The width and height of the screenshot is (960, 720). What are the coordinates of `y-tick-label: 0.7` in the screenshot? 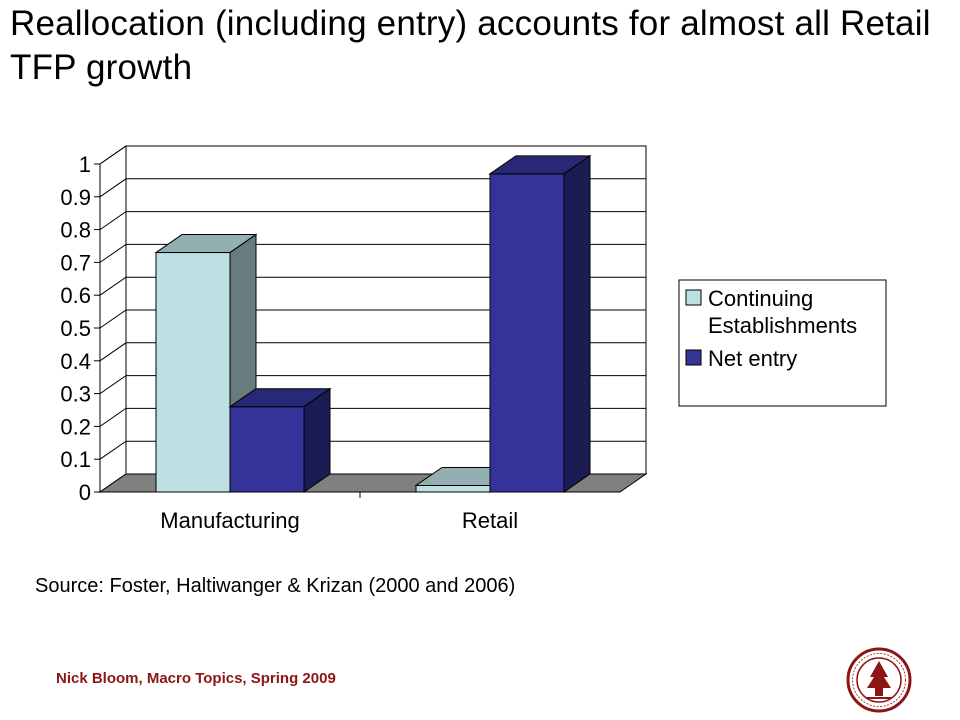 It's located at (75, 262).